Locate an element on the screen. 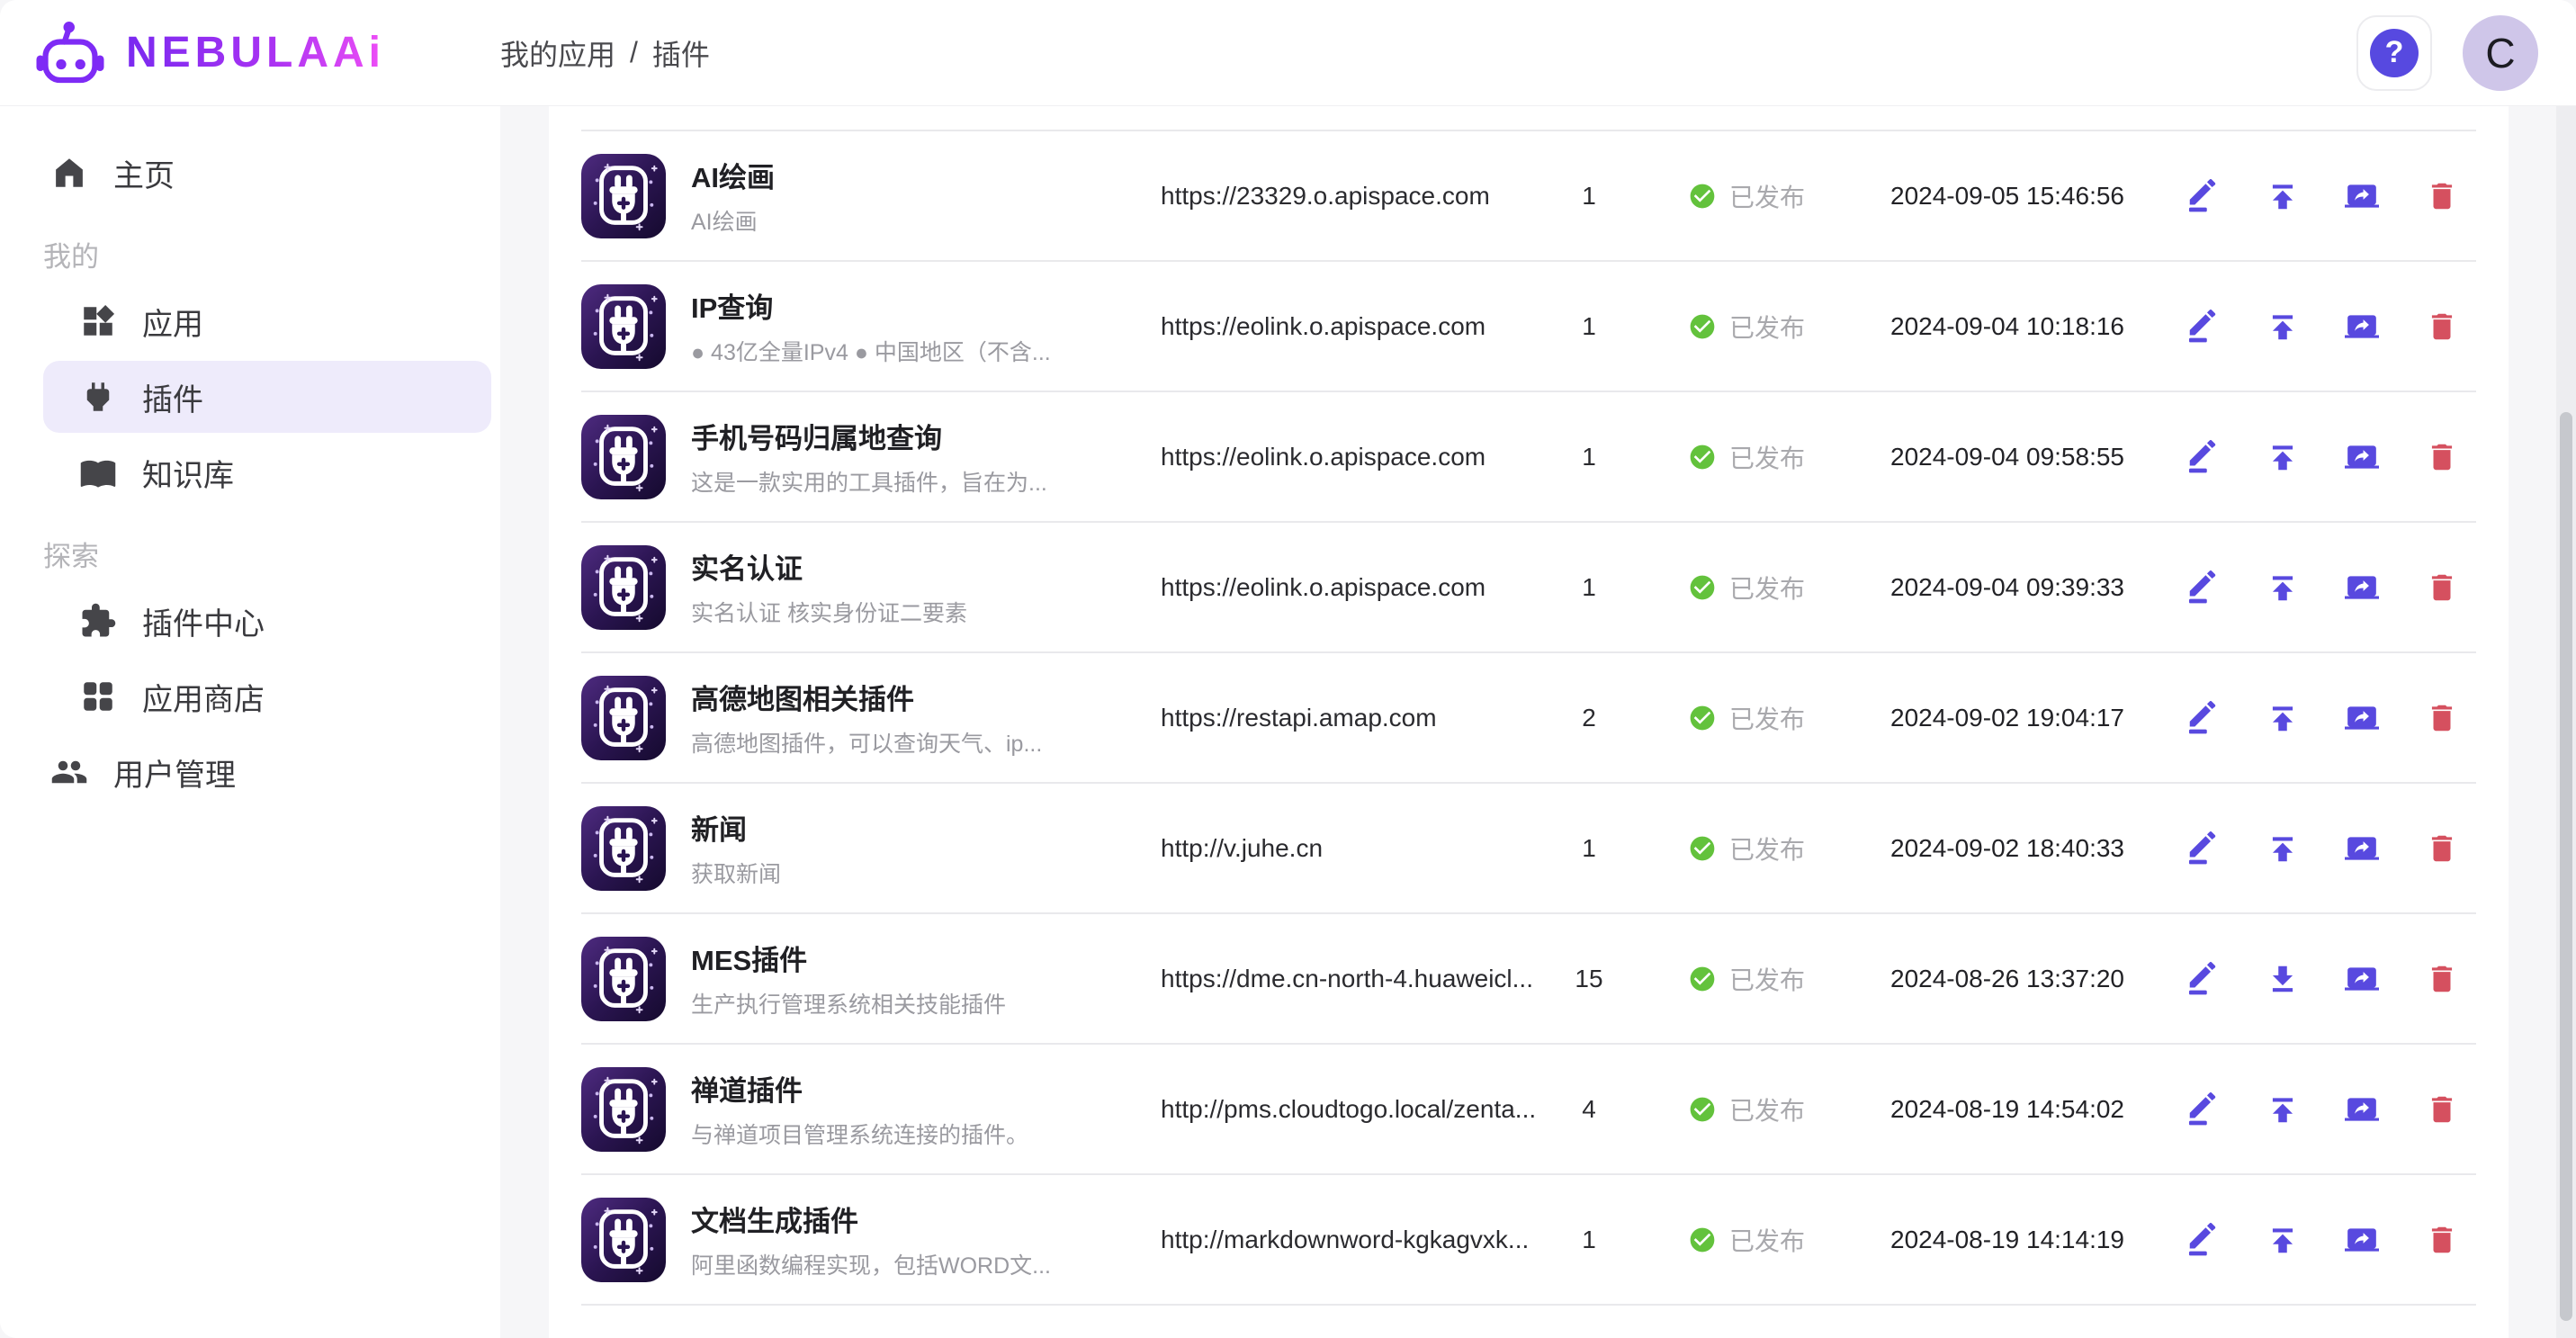 This screenshot has width=2576, height=1338. breadcrumb-parent: 我的应用 is located at coordinates (558, 55).